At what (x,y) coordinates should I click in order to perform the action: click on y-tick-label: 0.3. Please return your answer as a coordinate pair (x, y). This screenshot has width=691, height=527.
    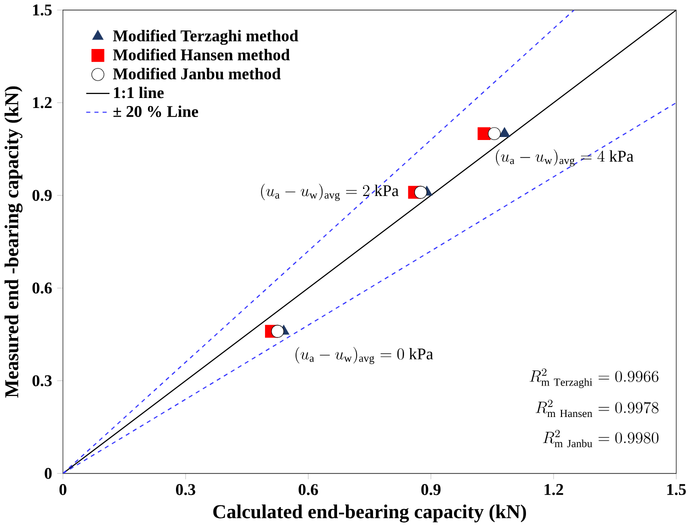
    Looking at the image, I should click on (42, 380).